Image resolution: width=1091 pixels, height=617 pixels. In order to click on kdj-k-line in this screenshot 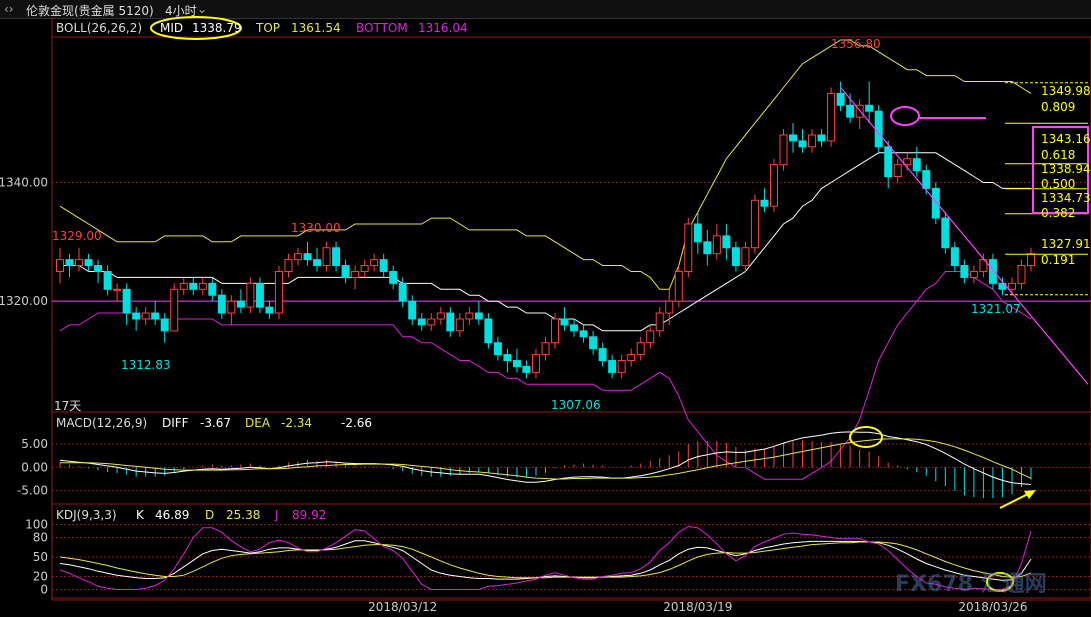, I will do `click(545, 560)`.